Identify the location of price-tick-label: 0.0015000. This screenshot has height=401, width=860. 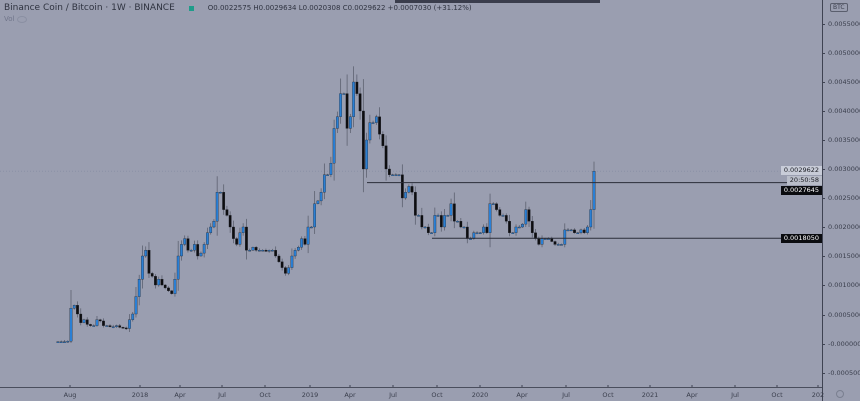
(844, 256).